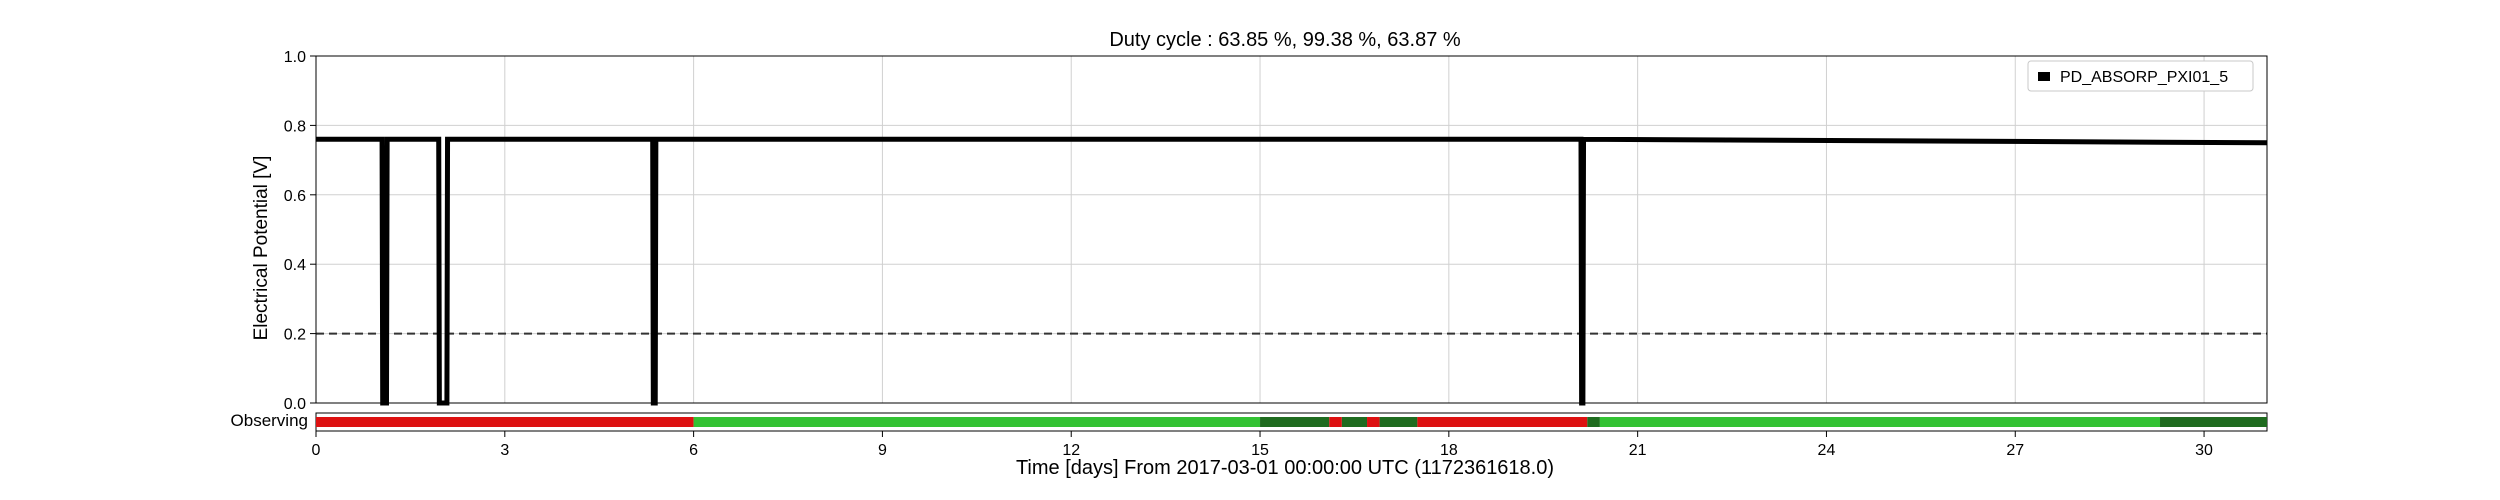 Image resolution: width=2500 pixels, height=500 pixels. Describe the element at coordinates (2044, 76) in the screenshot. I see `legend-swatch` at that location.